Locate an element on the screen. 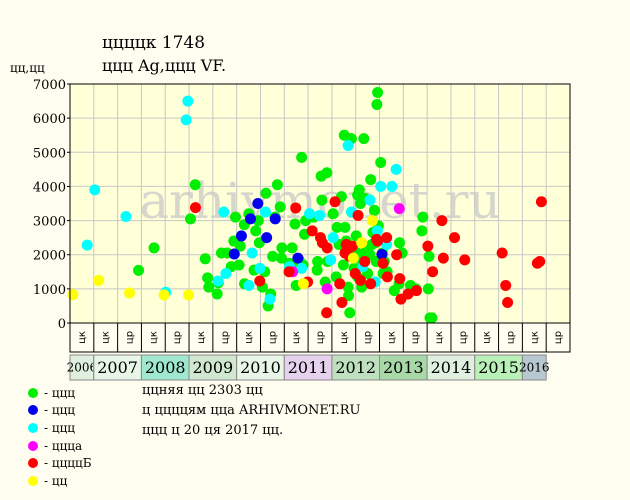 This screenshot has height=500, width=630. legend-item: - цццa is located at coordinates (60, 446).